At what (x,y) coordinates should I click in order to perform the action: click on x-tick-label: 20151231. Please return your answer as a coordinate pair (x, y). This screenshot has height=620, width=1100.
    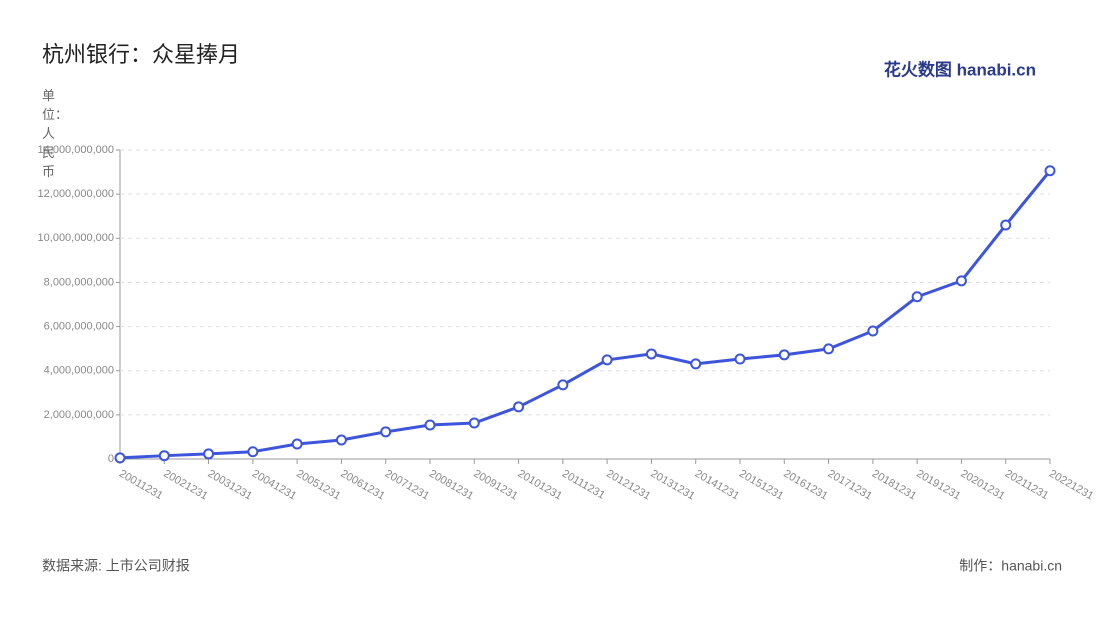
    Looking at the image, I should click on (761, 485).